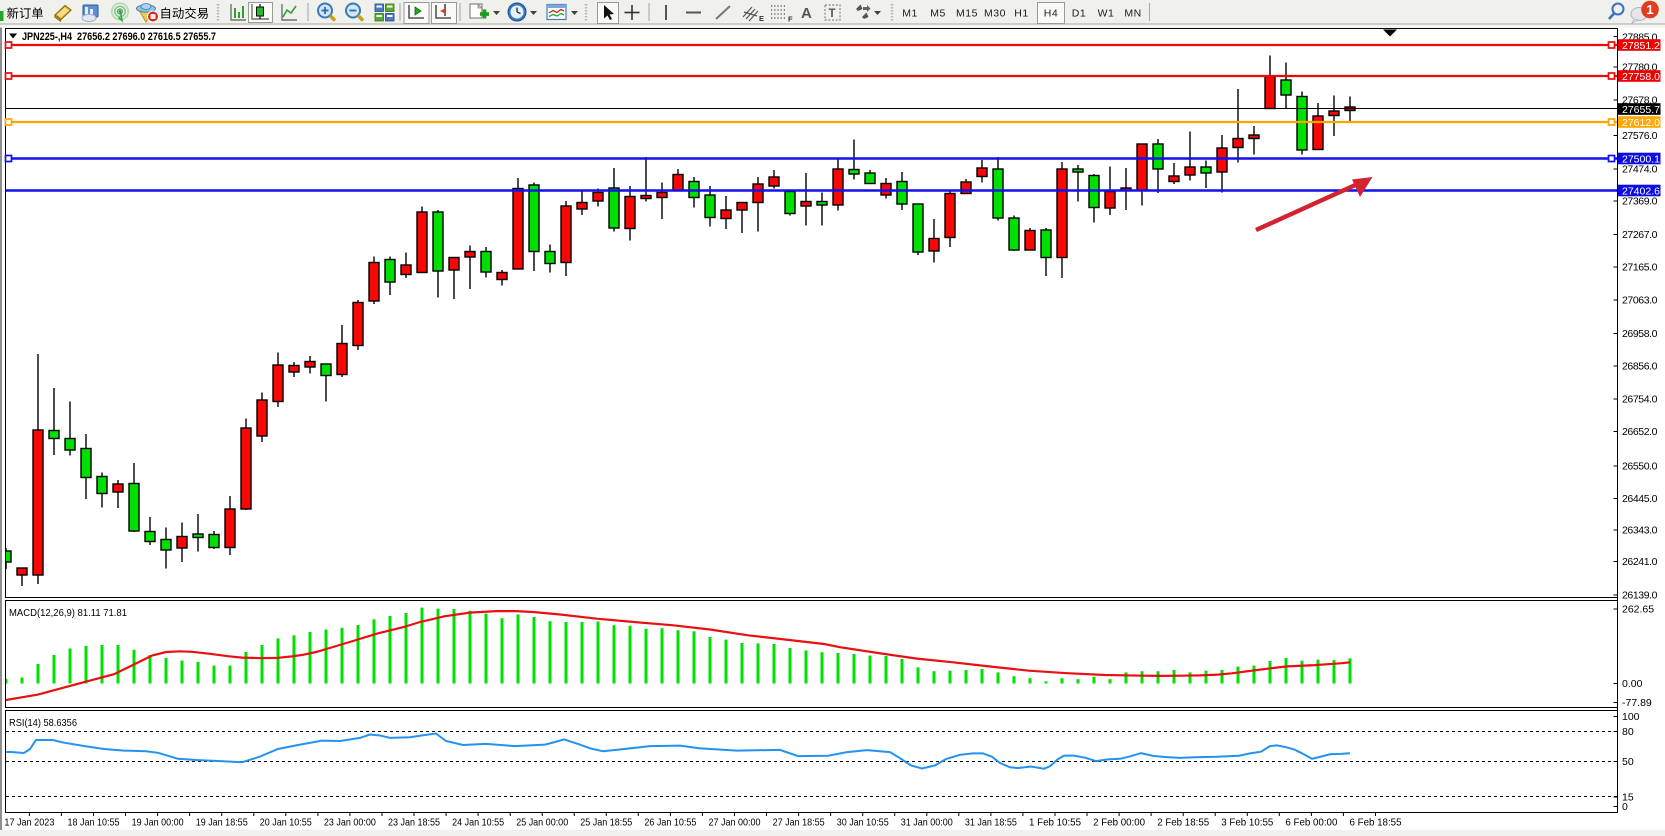  I want to click on svg-text: 20 Jan 10:55, so click(286, 823).